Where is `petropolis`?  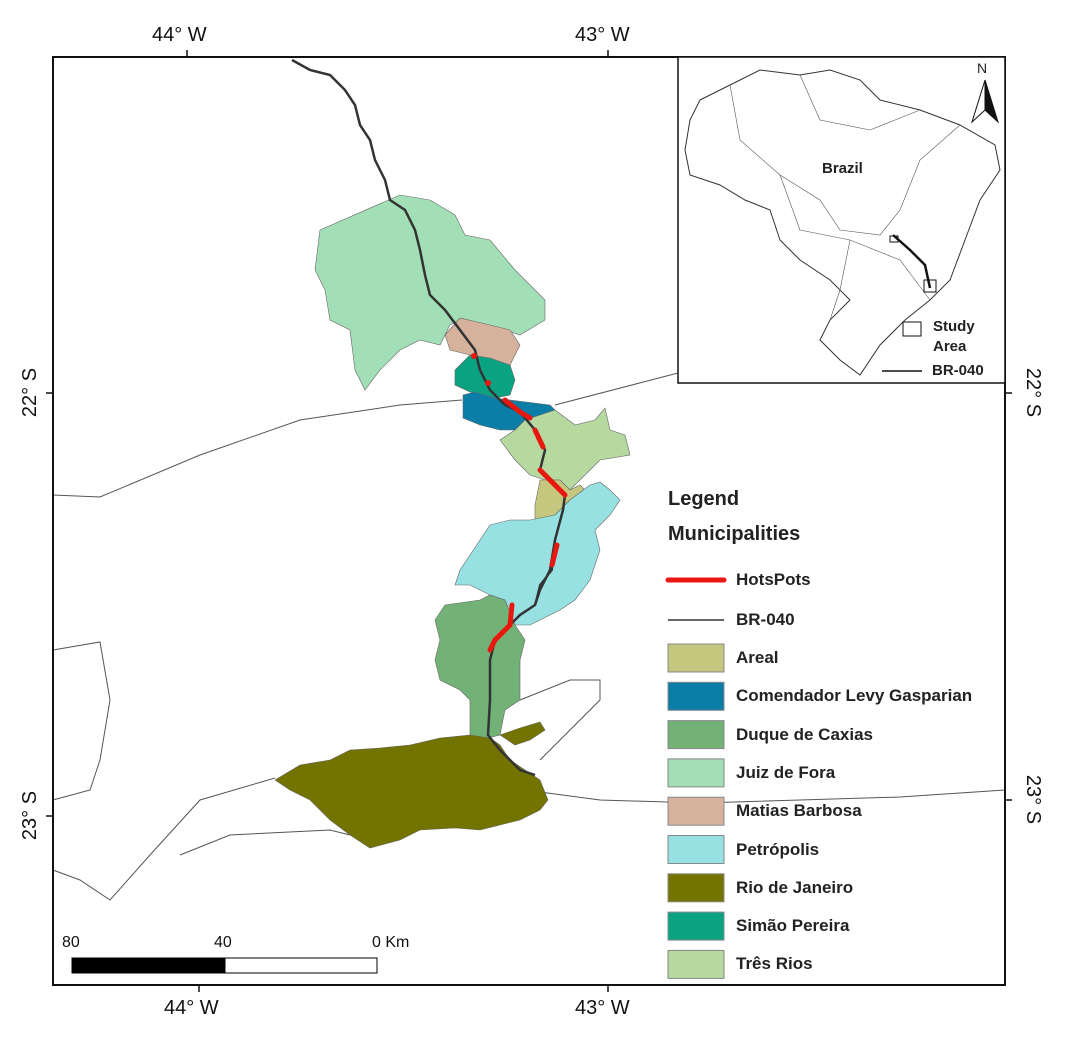 petropolis is located at coordinates (537, 553).